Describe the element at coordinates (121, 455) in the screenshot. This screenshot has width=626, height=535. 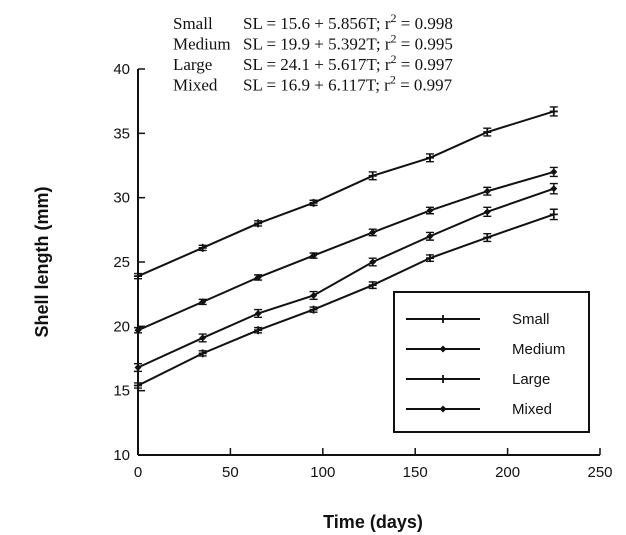
I see `y-tick-label: 10` at that location.